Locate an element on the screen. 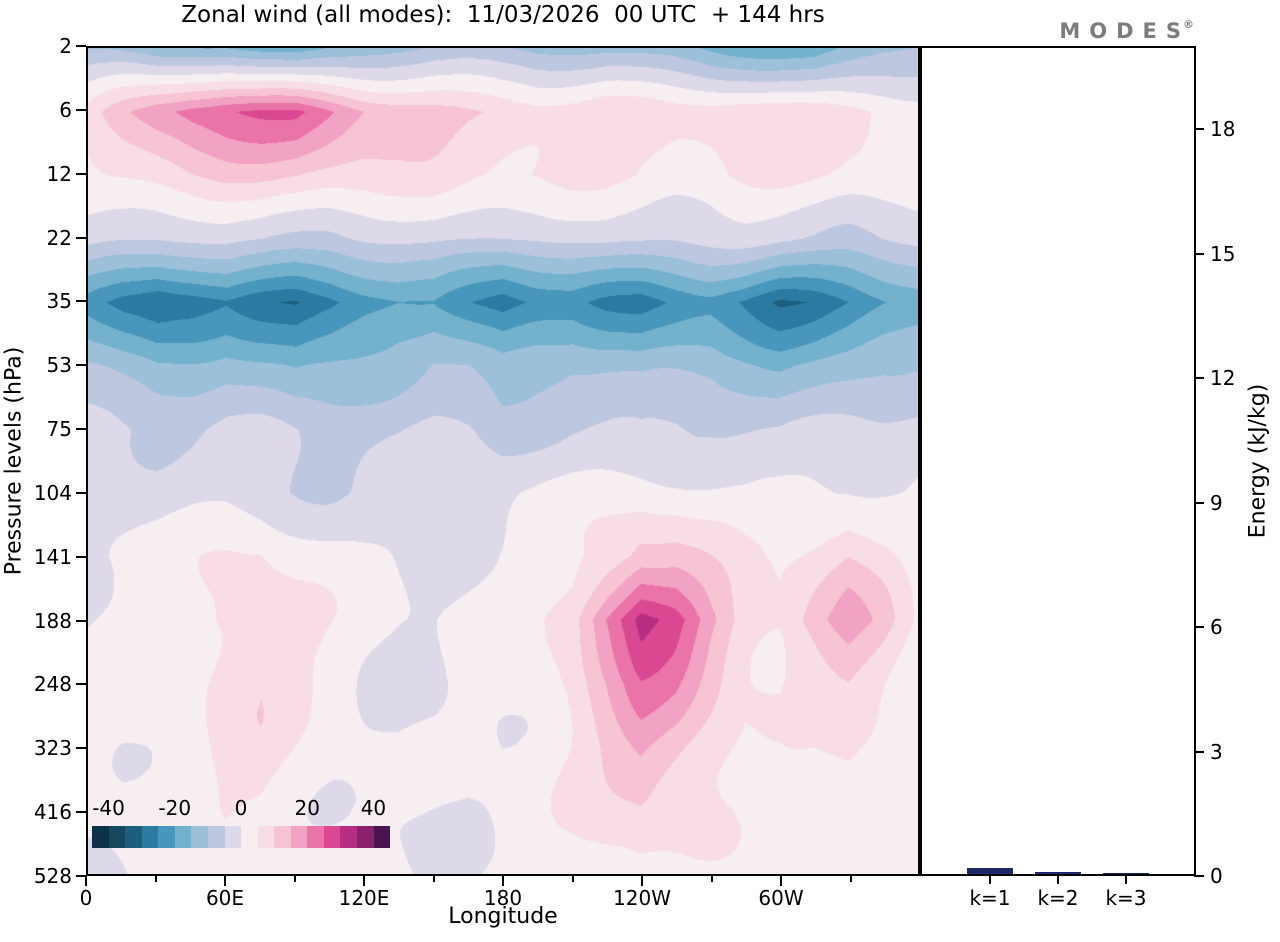 This screenshot has height=942, width=1280. k-category-label: k=2 is located at coordinates (1058, 898).